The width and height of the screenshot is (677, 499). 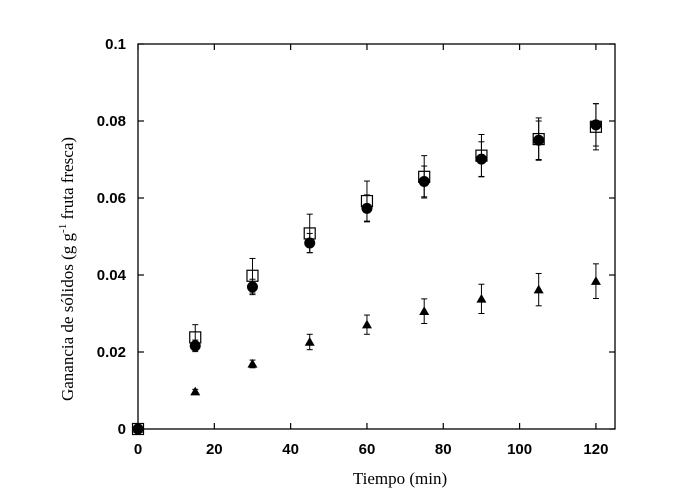 What do you see at coordinates (443, 449) in the screenshot?
I see `x-tick-label: 80` at bounding box center [443, 449].